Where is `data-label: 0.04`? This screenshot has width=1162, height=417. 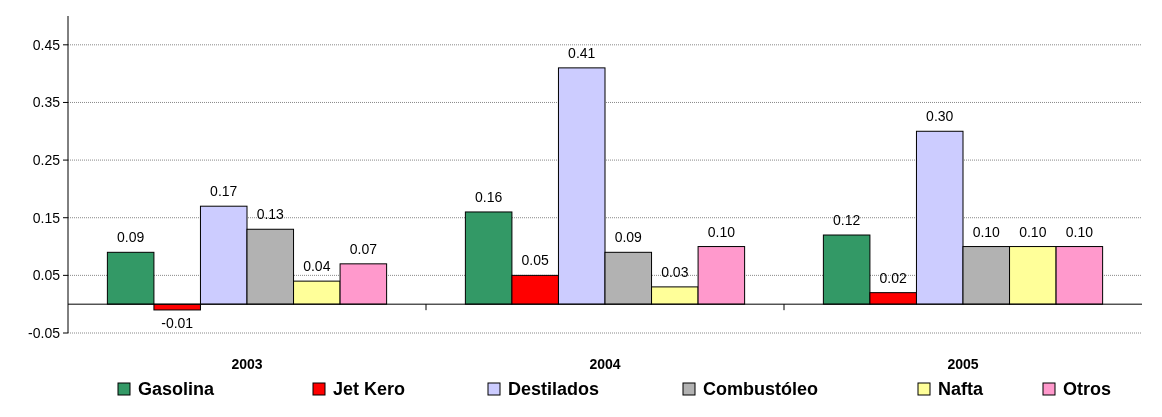
data-label: 0.04 is located at coordinates (317, 266).